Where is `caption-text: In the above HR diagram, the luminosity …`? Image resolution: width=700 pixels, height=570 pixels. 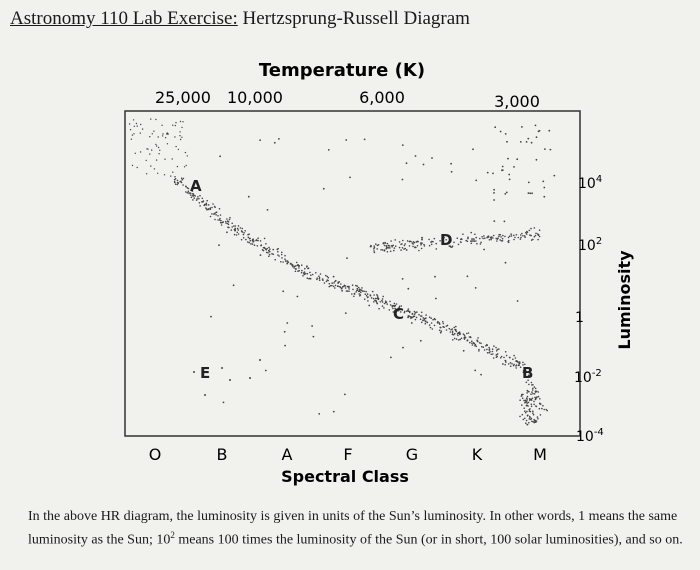
caption-text: In the above HR diagram, the luminosity … is located at coordinates (355, 528).